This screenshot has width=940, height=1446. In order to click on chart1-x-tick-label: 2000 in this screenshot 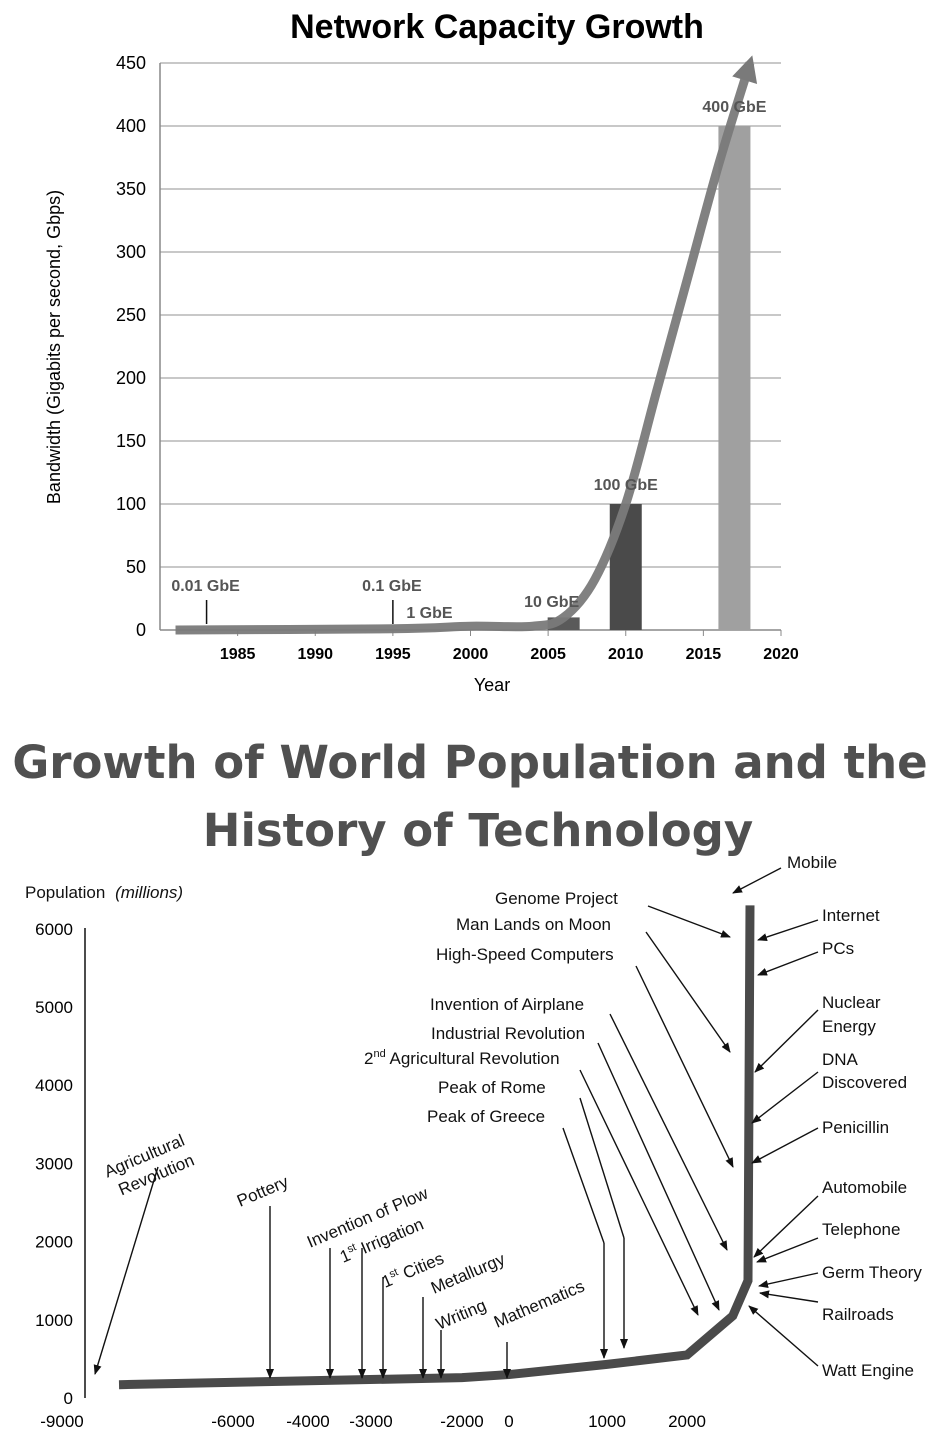, I will do `click(471, 654)`.